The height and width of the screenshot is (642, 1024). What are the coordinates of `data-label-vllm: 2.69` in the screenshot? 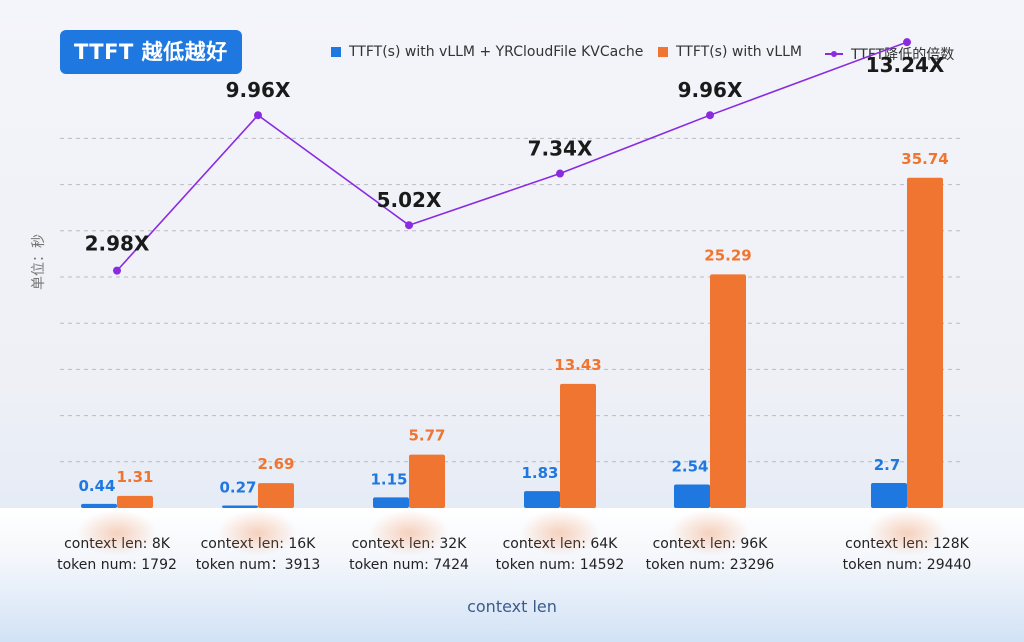 It's located at (275, 464).